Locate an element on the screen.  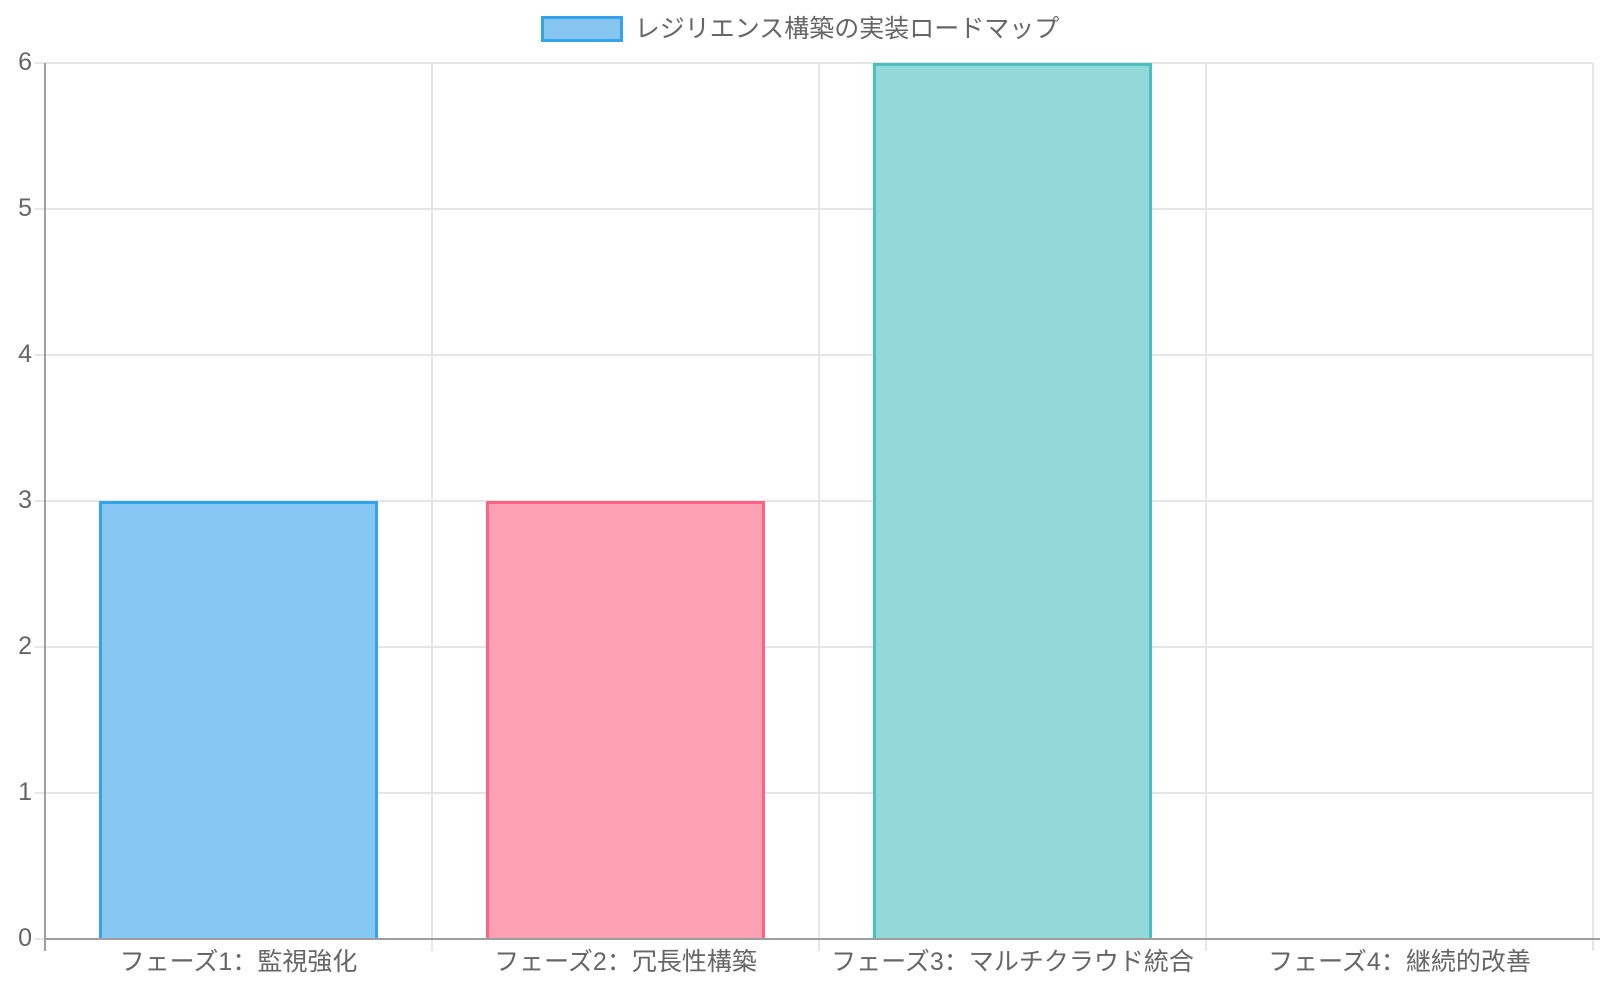
y-axis-line is located at coordinates (45, 507).